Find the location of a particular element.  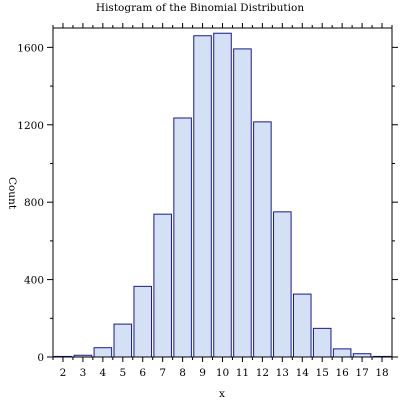

x-tick-label-9: 9 is located at coordinates (202, 373).